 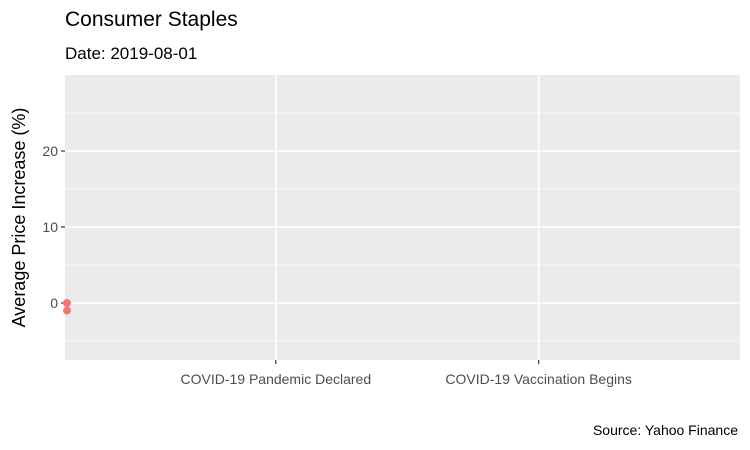 What do you see at coordinates (131, 53) in the screenshot?
I see `chart-subtitle: Date: 2019-08-01` at bounding box center [131, 53].